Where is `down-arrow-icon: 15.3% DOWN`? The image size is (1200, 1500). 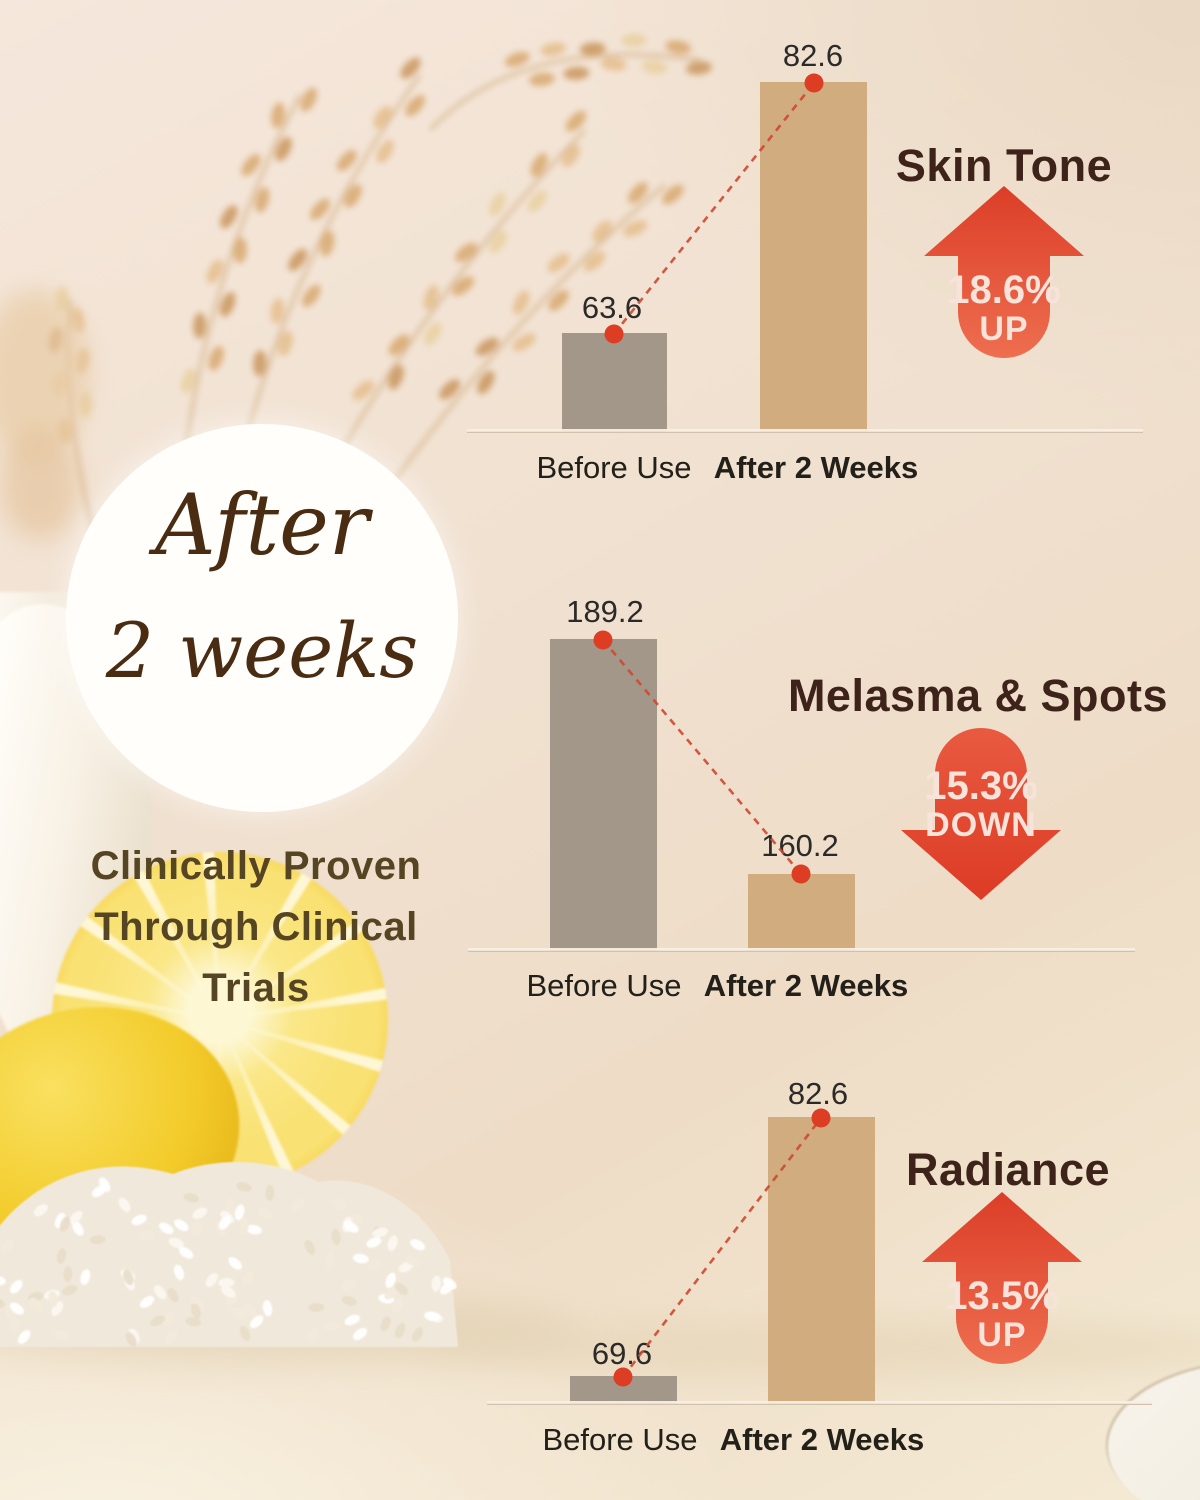
down-arrow-icon: 15.3% DOWN is located at coordinates (981, 813).